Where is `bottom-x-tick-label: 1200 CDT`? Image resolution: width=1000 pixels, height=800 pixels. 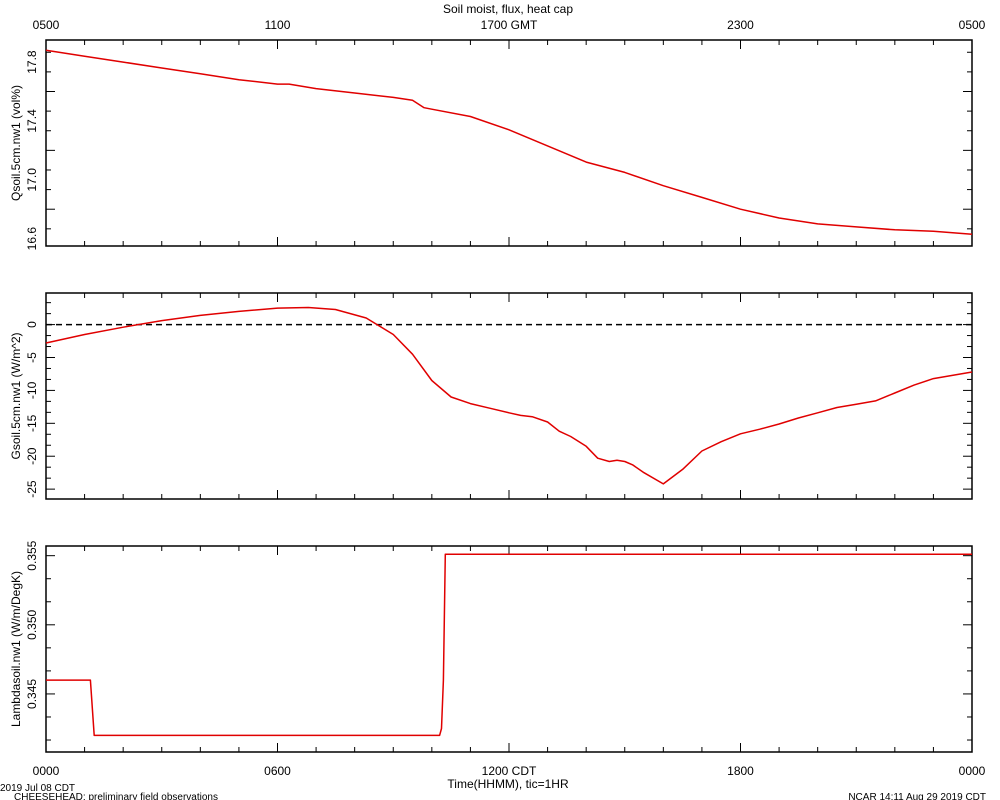
bottom-x-tick-label: 1200 CDT is located at coordinates (509, 771).